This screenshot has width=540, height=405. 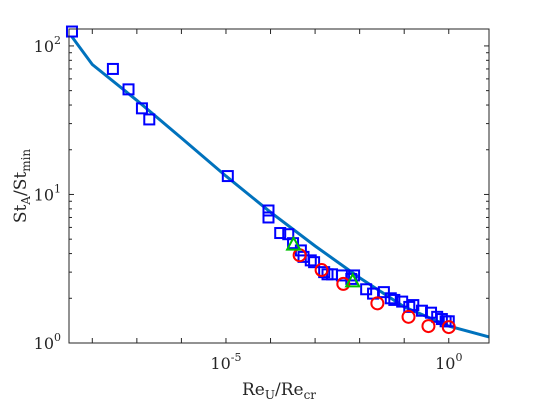 I want to click on y-tick-label: 10¹, so click(x=47, y=193).